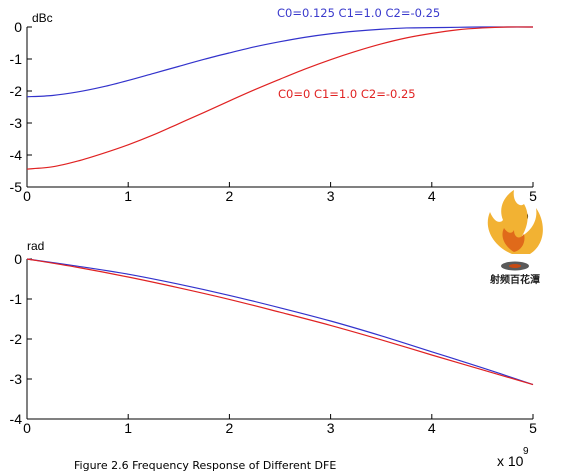 This screenshot has height=472, width=561. What do you see at coordinates (35, 246) in the screenshot?
I see `y-axis-unit-label: rad` at bounding box center [35, 246].